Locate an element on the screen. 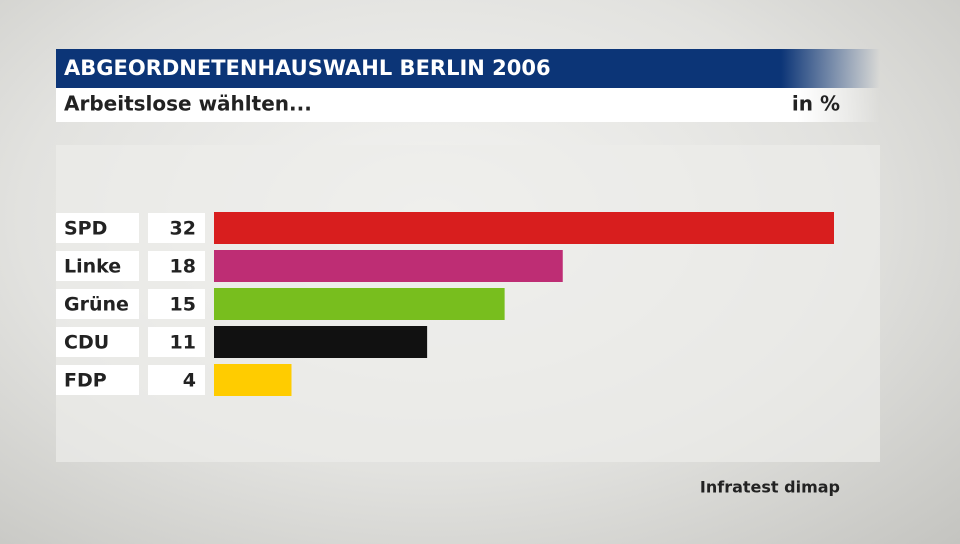  category-label: SPD is located at coordinates (85, 229).